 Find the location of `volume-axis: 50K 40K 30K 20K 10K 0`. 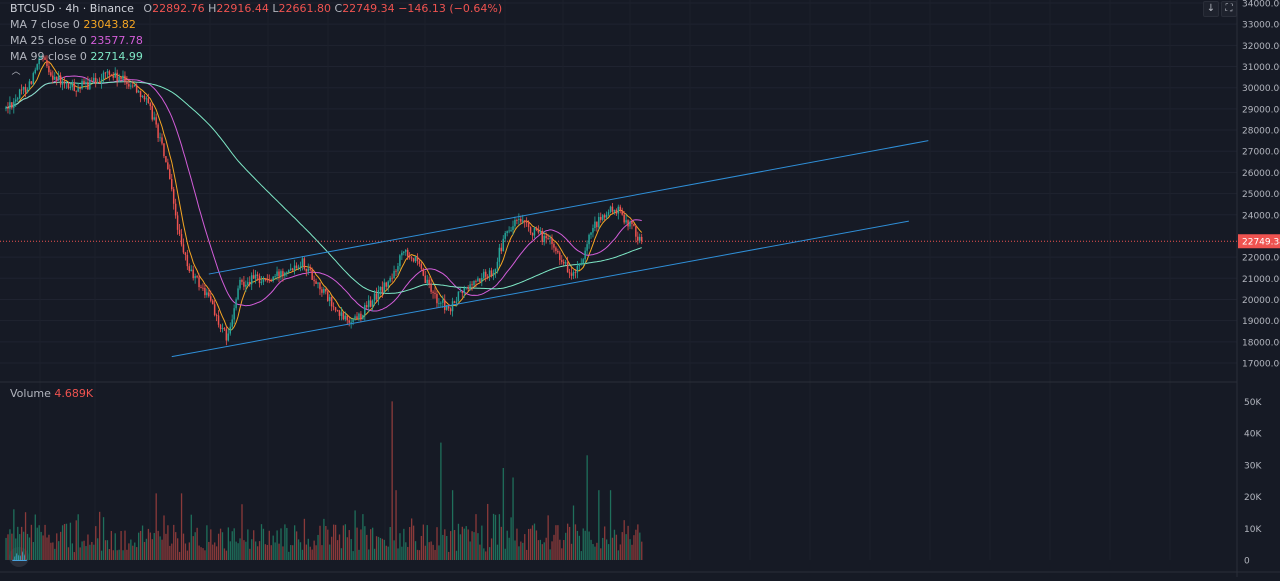

volume-axis: 50K 40K 30K 20K 10K 0 is located at coordinates (1253, 482).